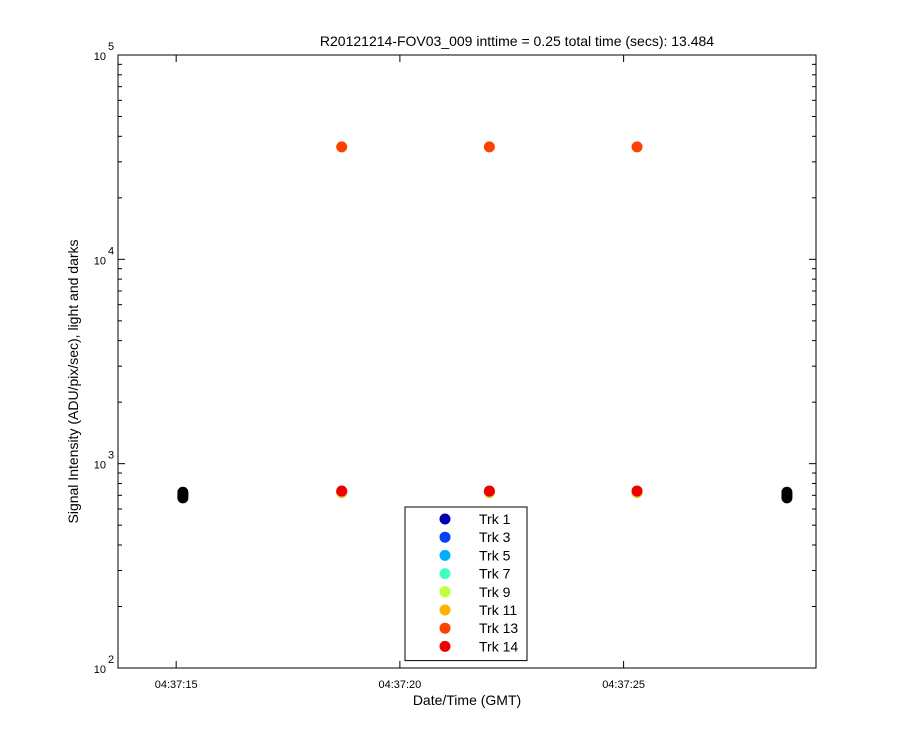 This screenshot has width=900, height=750. I want to click on y-tick-exponent: 5, so click(111, 47).